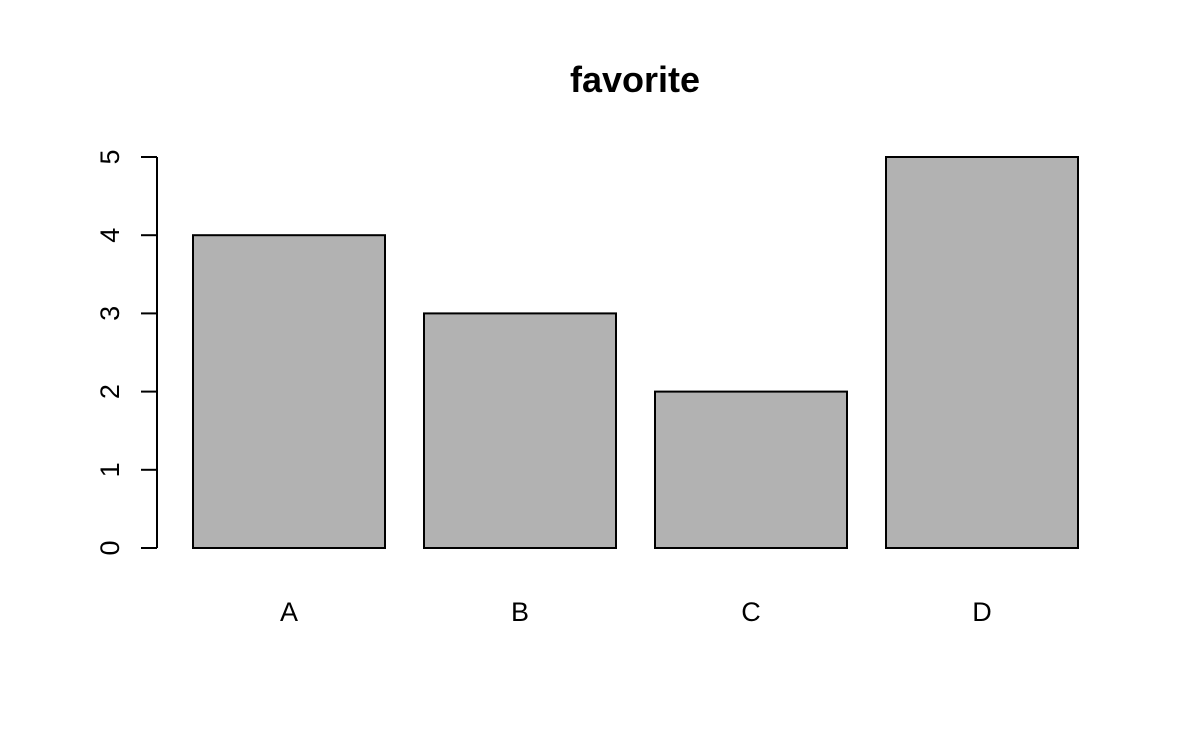 This screenshot has height=748, width=1194. Describe the element at coordinates (982, 612) in the screenshot. I see `x-tick-label: D` at that location.